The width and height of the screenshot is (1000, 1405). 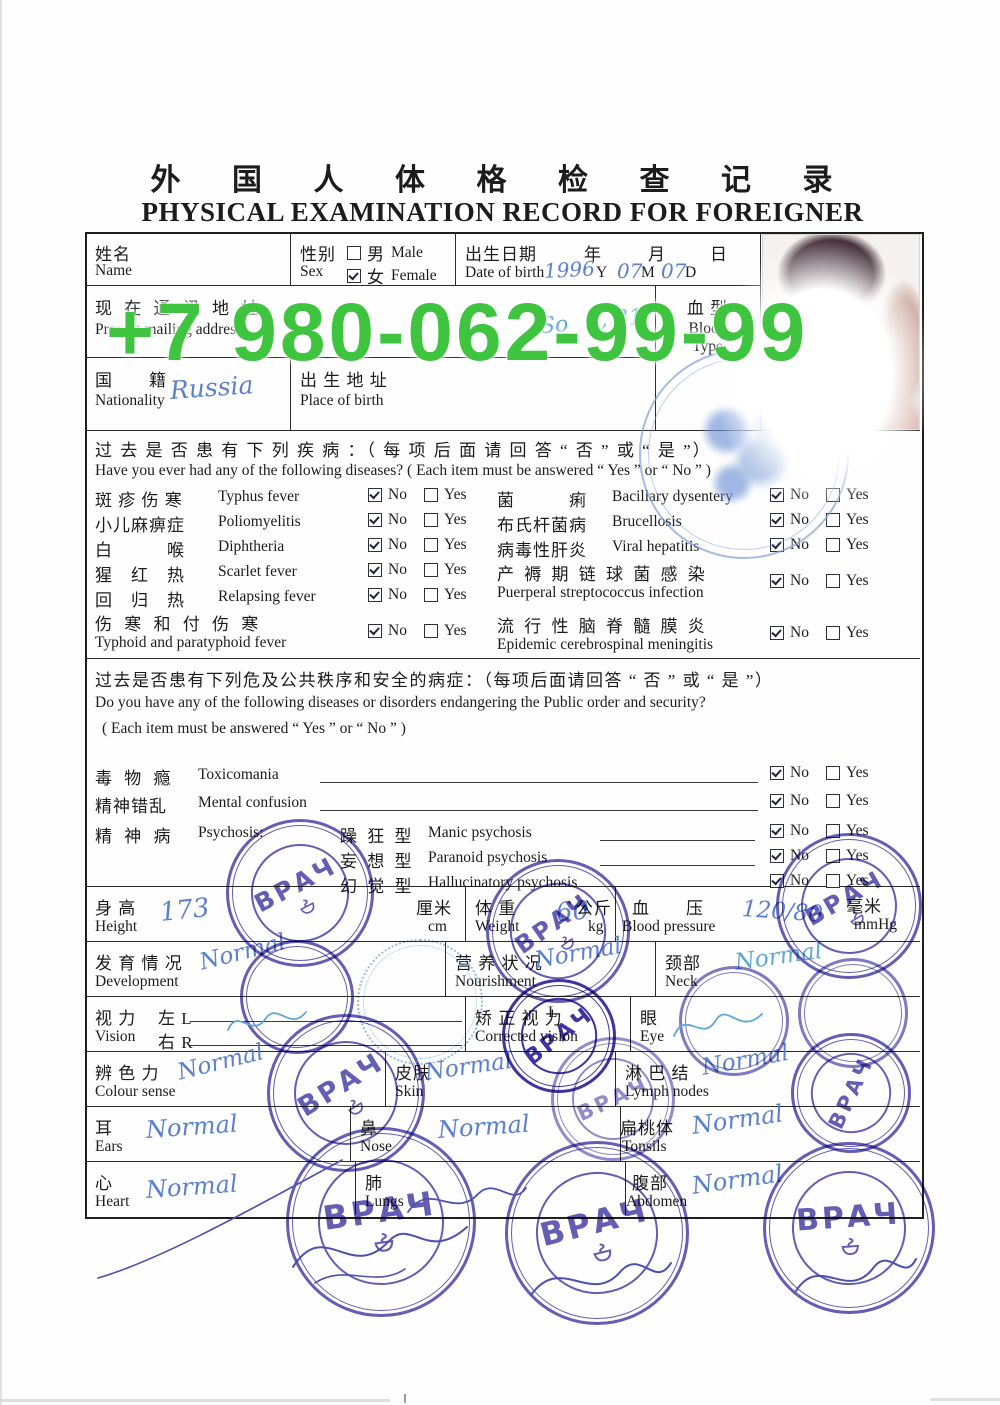 What do you see at coordinates (630, 271) in the screenshot?
I see `dob-month-value: 07` at bounding box center [630, 271].